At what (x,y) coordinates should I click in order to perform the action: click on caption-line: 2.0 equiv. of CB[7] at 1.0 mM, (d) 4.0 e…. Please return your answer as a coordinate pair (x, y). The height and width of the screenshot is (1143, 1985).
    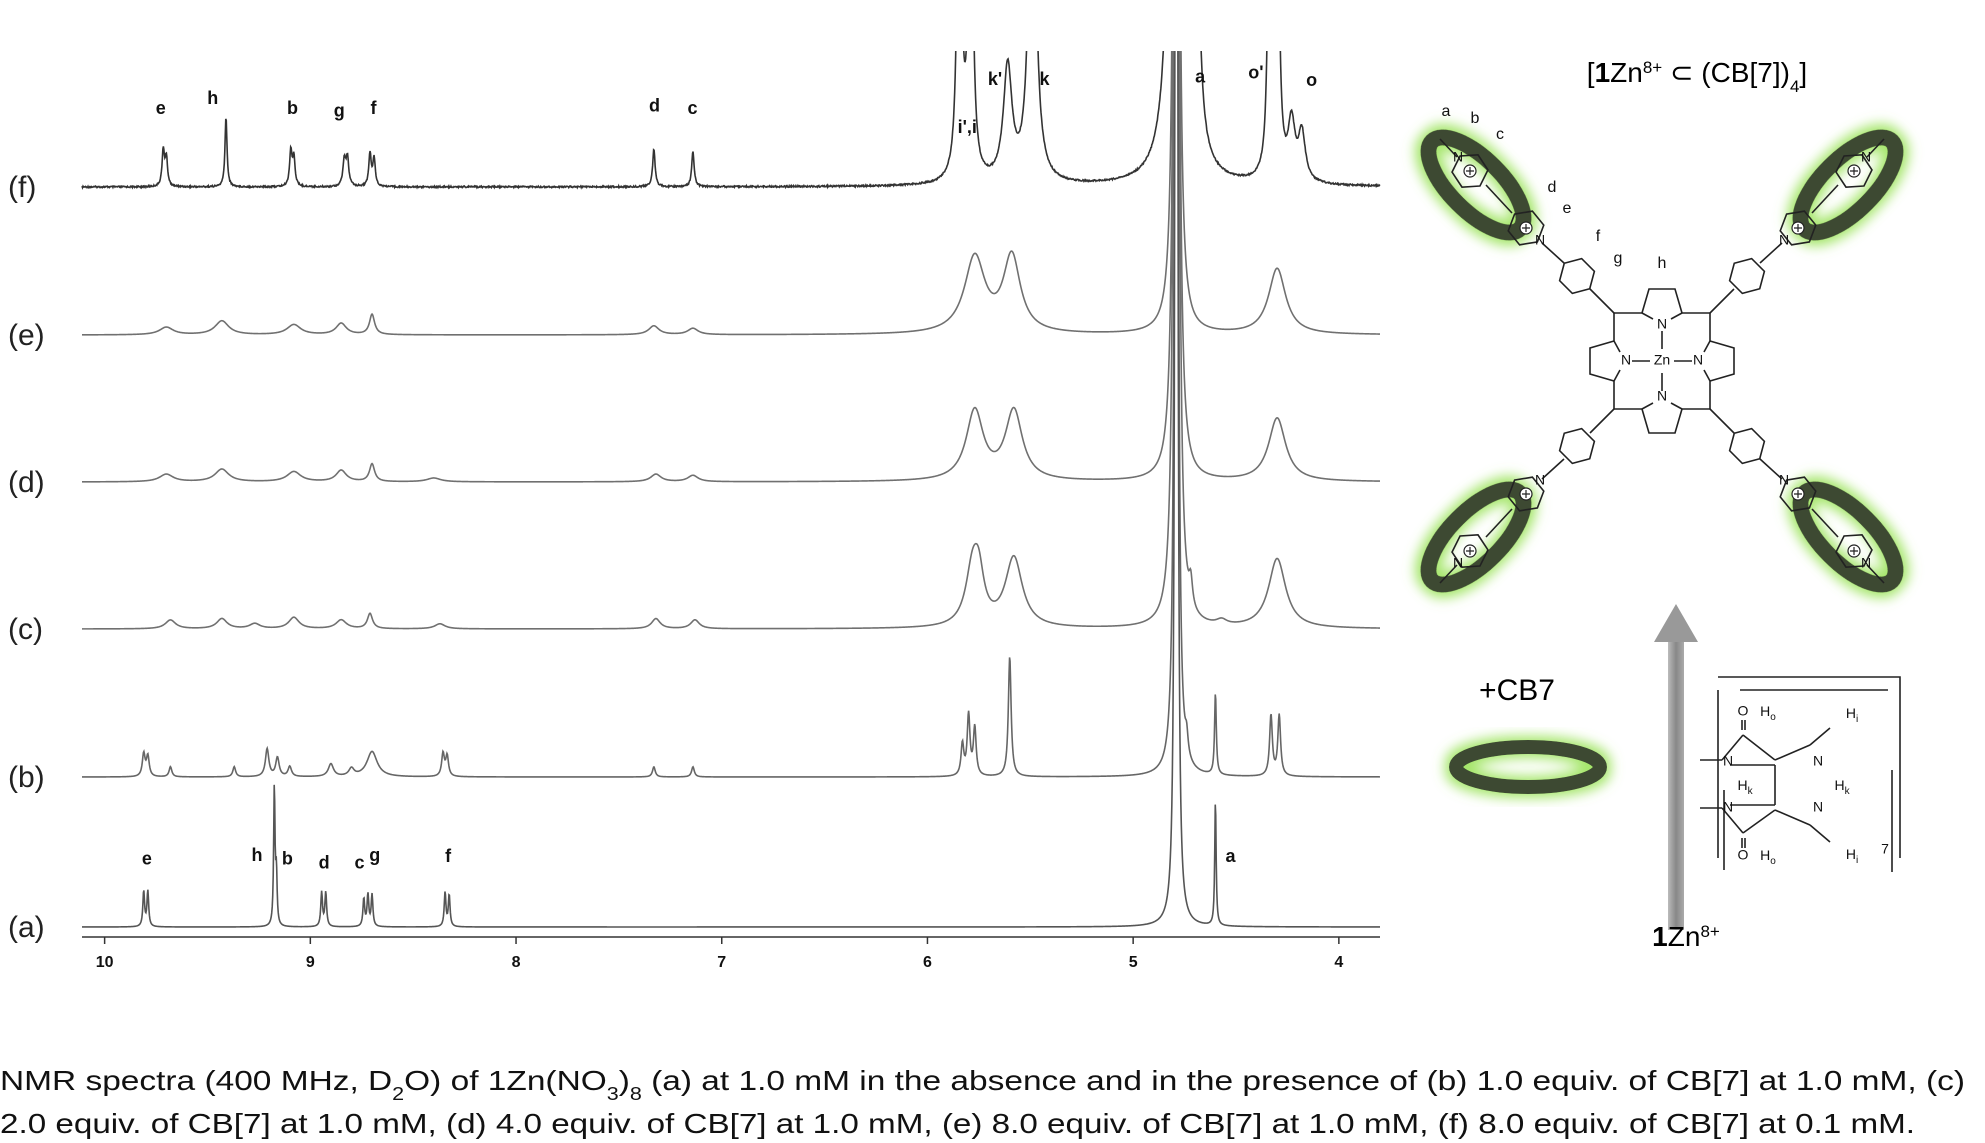
    Looking at the image, I should click on (957, 1123).